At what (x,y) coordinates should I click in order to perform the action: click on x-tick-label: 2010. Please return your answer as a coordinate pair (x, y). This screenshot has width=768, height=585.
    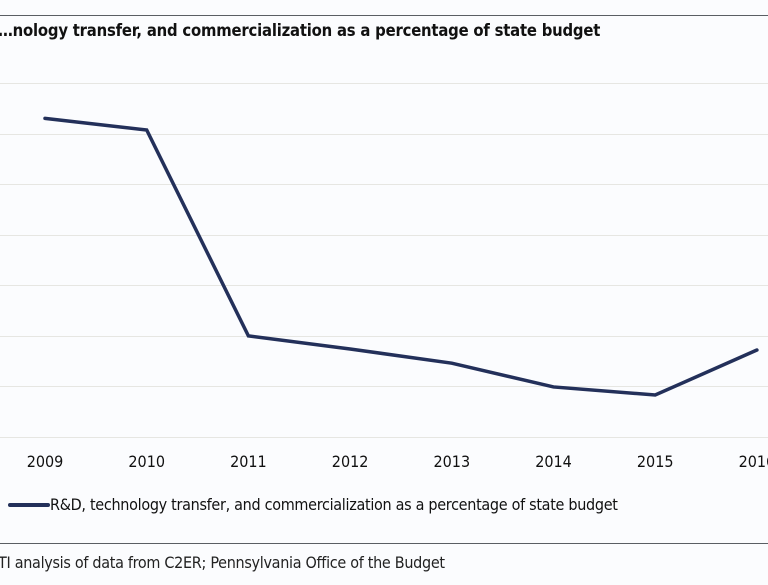
    Looking at the image, I should click on (146, 461).